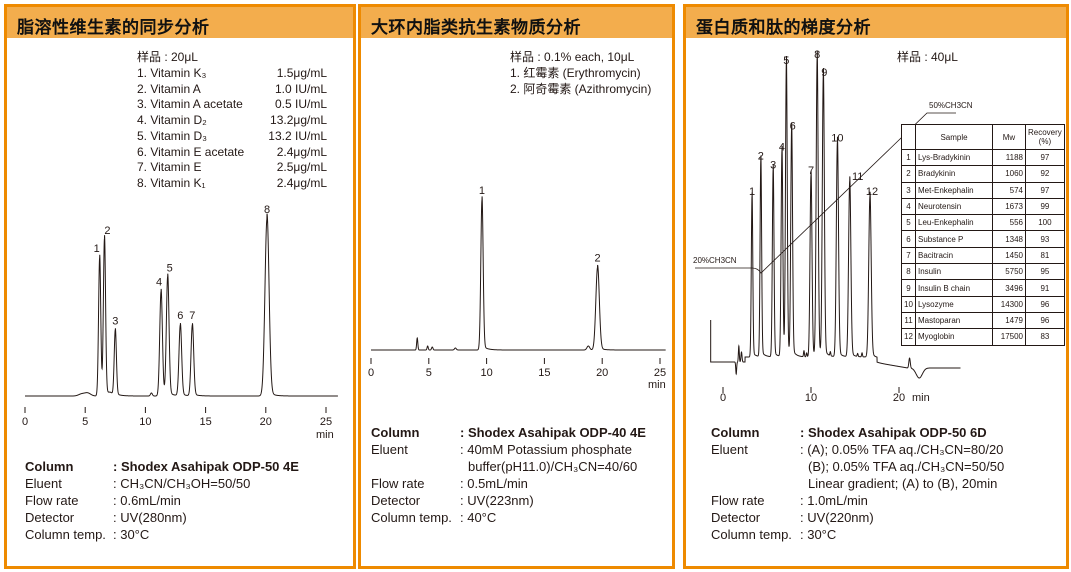  Describe the element at coordinates (954, 304) in the screenshot. I see `table-cell: Lysozyme` at that location.